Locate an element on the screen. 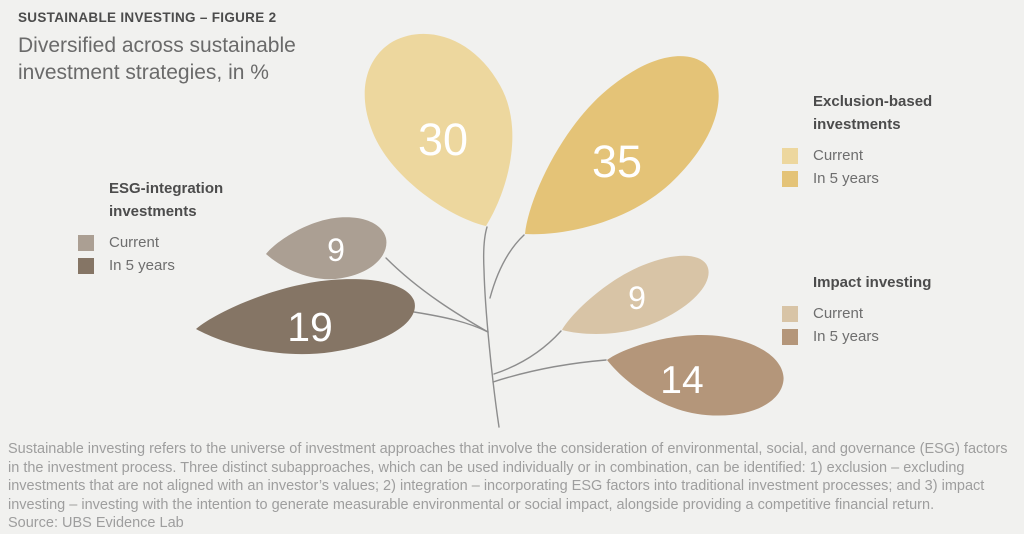 The image size is (1024, 534). legend-item-exclusion-5y: In 5 years is located at coordinates (857, 178).